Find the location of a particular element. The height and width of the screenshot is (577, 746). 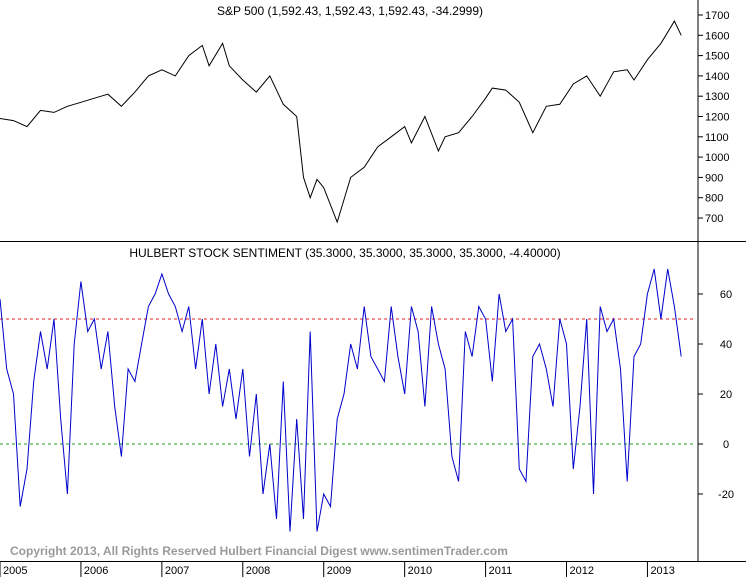

price-y-tick: 1100 is located at coordinates (713, 138).